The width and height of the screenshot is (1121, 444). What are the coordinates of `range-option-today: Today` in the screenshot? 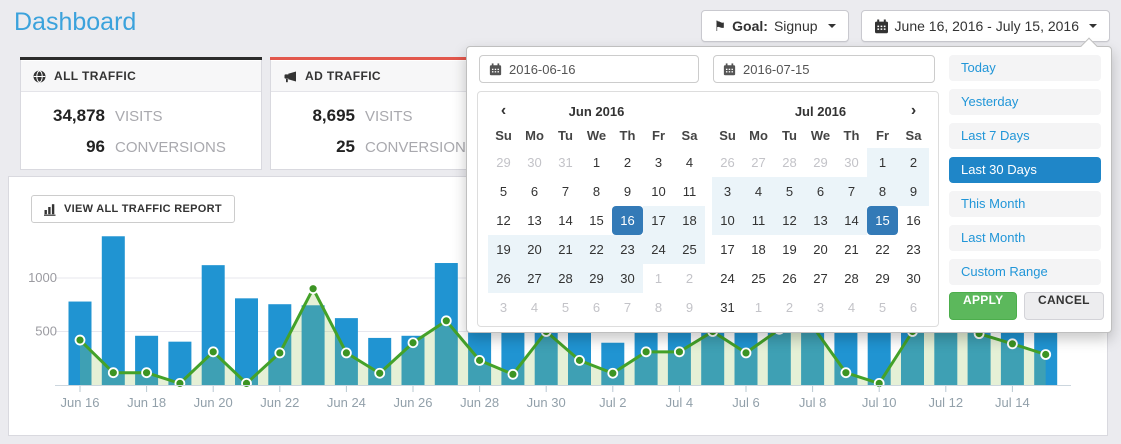 It's located at (1025, 68).